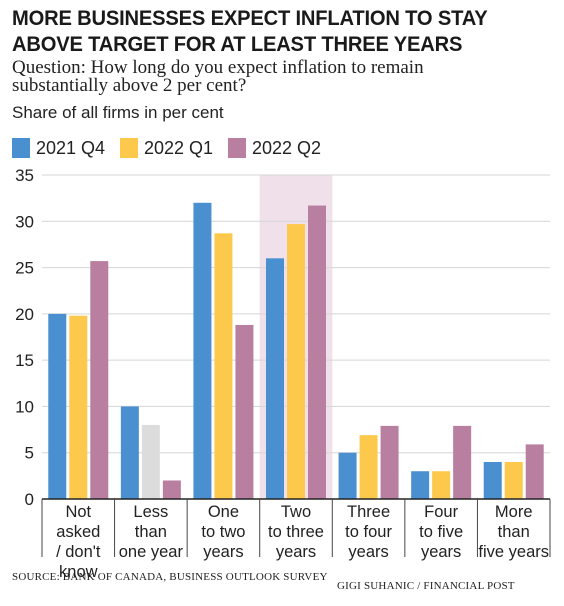 The height and width of the screenshot is (606, 564). I want to click on legend-label-2022-q2: 2022 Q2, so click(287, 148).